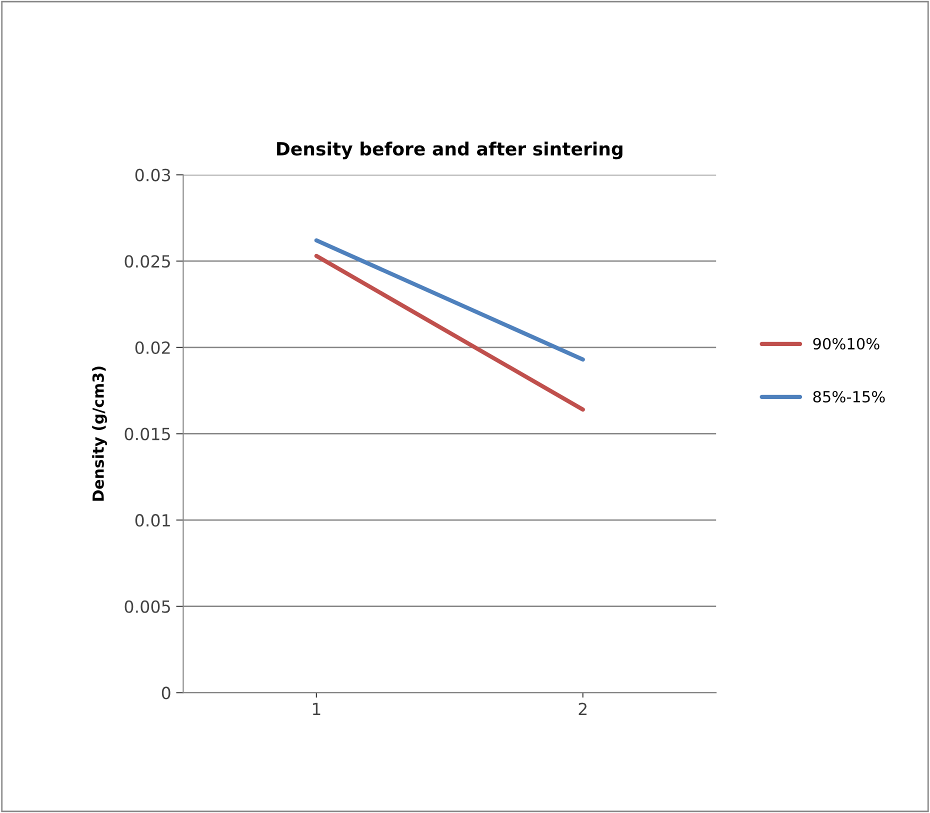 This screenshot has width=930, height=813. What do you see at coordinates (582, 709) in the screenshot?
I see `x-tick-label: 2` at bounding box center [582, 709].